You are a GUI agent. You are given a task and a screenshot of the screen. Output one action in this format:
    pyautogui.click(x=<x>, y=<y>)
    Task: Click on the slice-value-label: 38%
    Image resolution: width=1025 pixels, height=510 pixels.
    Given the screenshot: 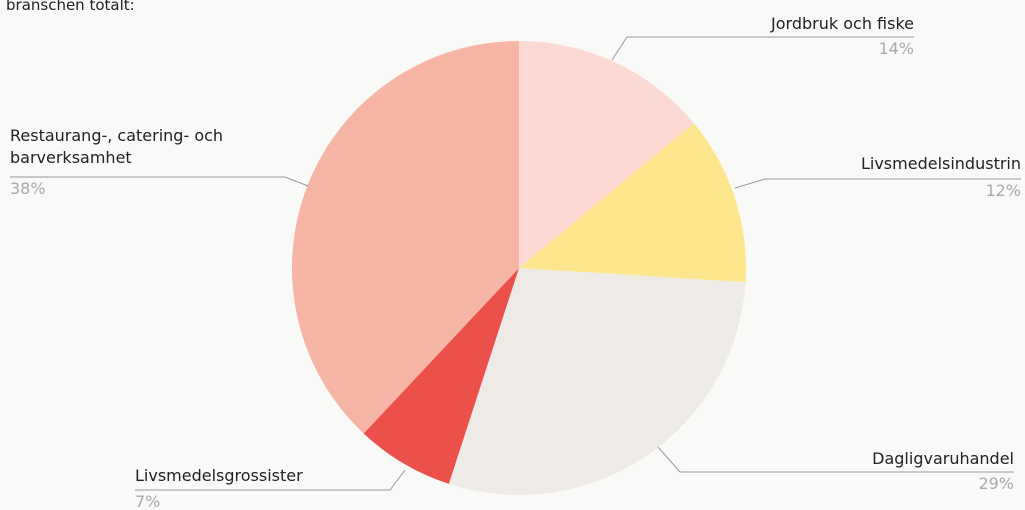 What is the action you would take?
    pyautogui.click(x=28, y=188)
    